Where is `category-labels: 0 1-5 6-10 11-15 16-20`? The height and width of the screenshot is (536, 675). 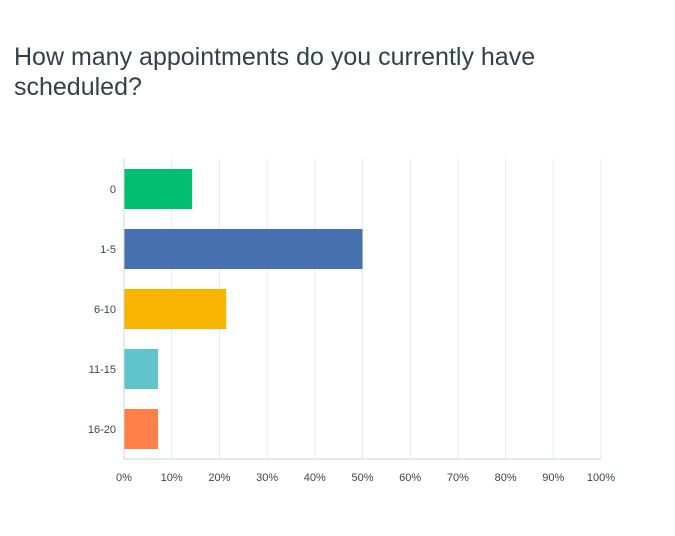 category-labels: 0 1-5 6-10 11-15 16-20 is located at coordinates (102, 310).